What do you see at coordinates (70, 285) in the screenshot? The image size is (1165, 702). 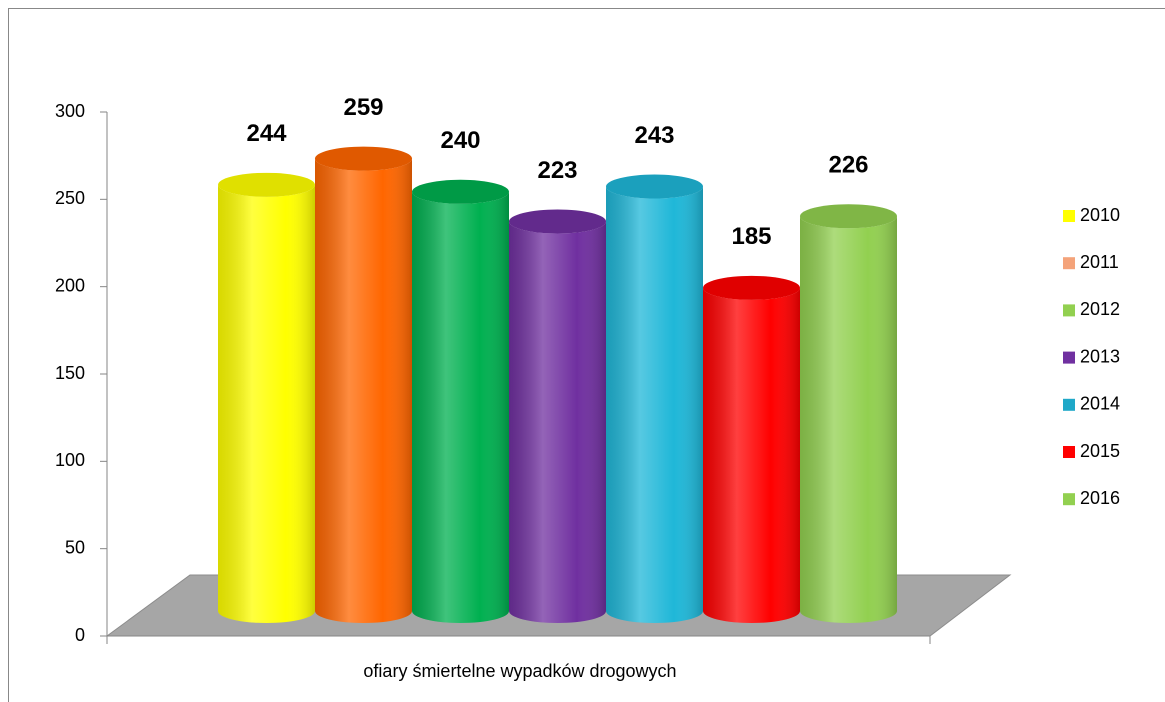 I see `y-tick-label: 200` at bounding box center [70, 285].